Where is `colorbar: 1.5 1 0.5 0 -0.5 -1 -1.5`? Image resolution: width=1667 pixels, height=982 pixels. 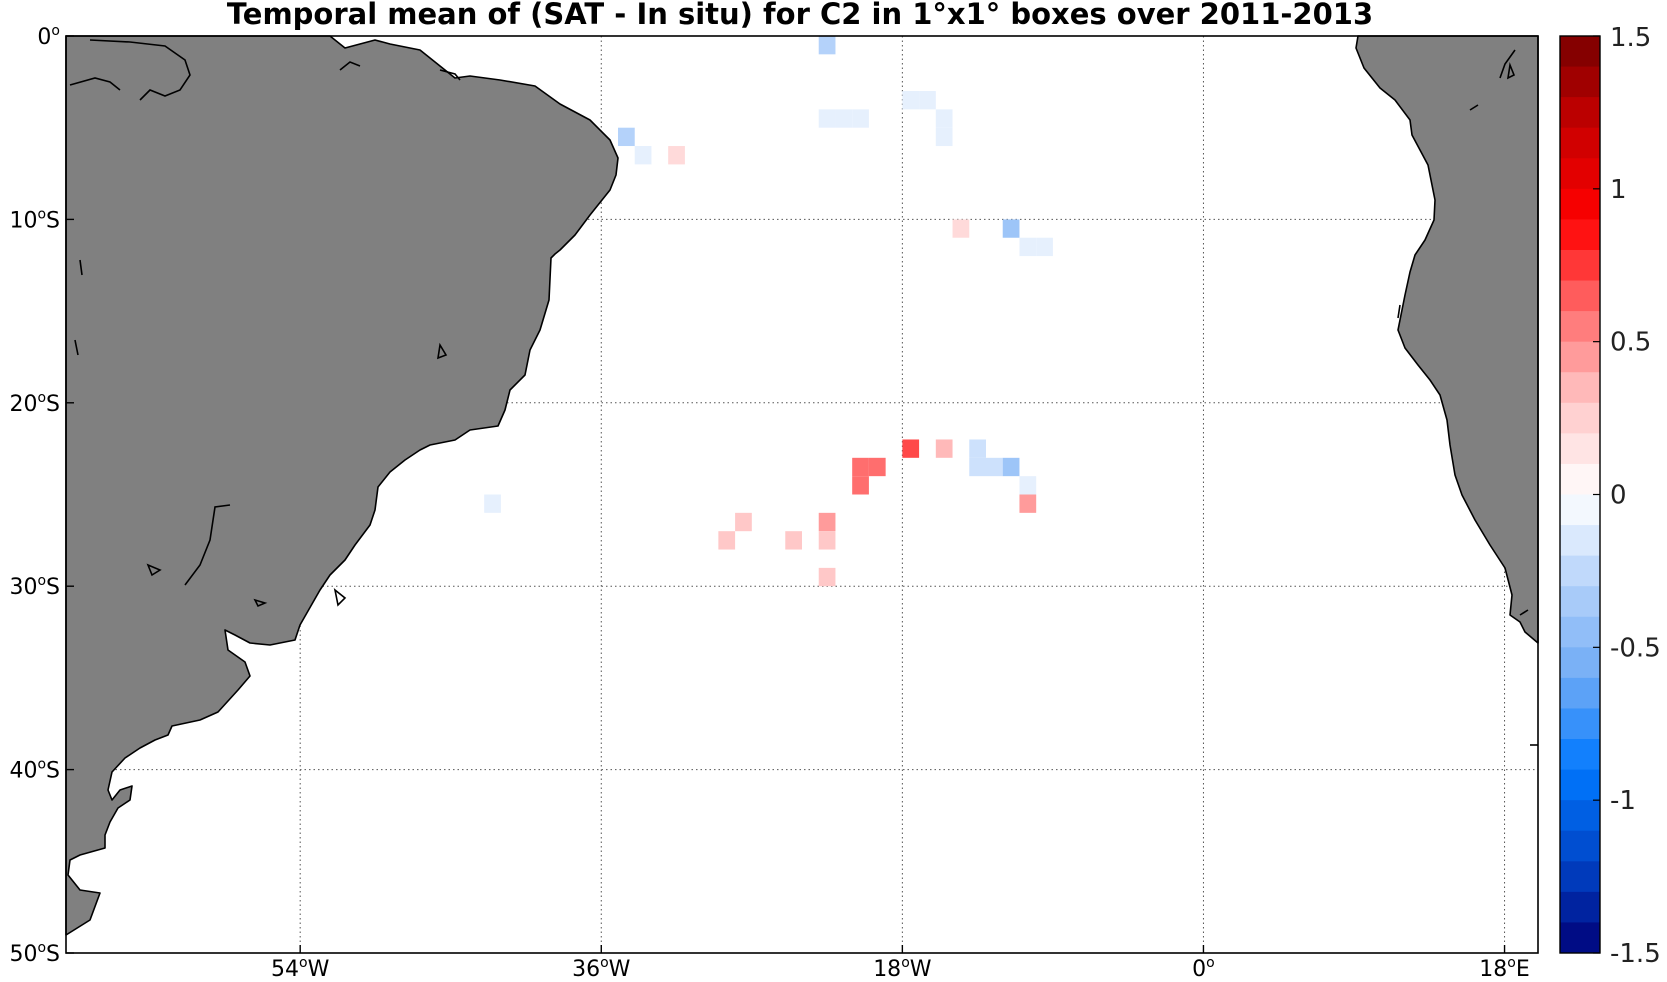
colorbar: 1.5 1 0.5 0 -0.5 -1 -1.5 is located at coordinates (1610, 496).